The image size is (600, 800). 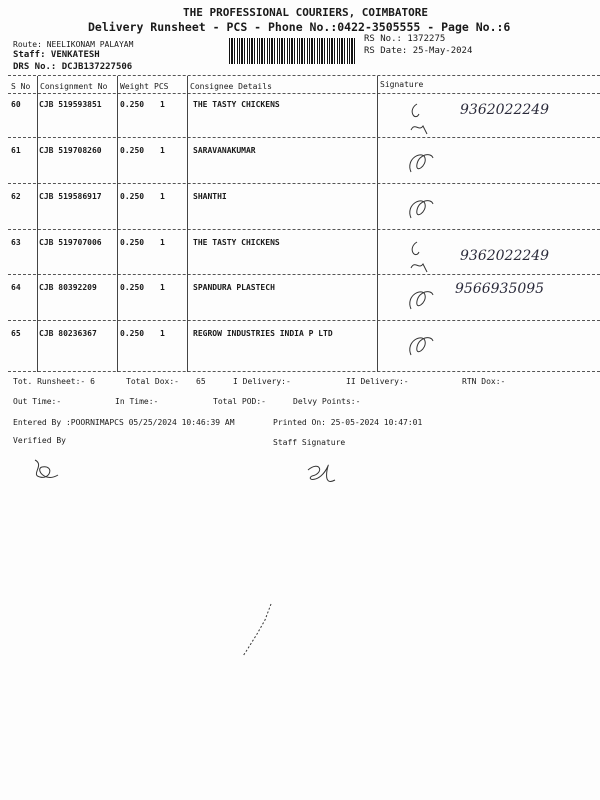 I want to click on handwritten-phone-note: 9566935095, so click(x=500, y=289).